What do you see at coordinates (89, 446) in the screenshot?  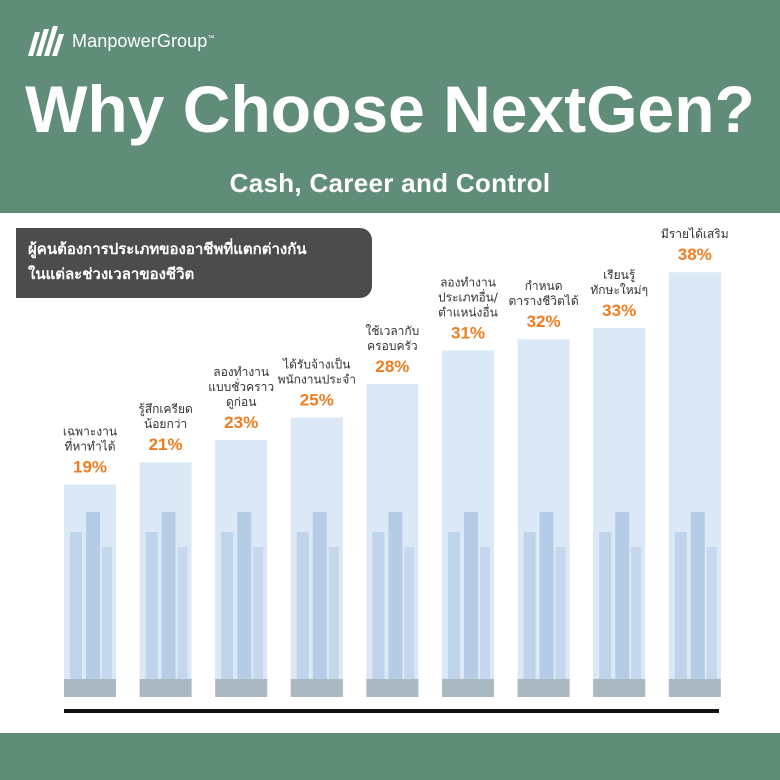 I see `bar-category-label: ที่หาทำได้` at bounding box center [89, 446].